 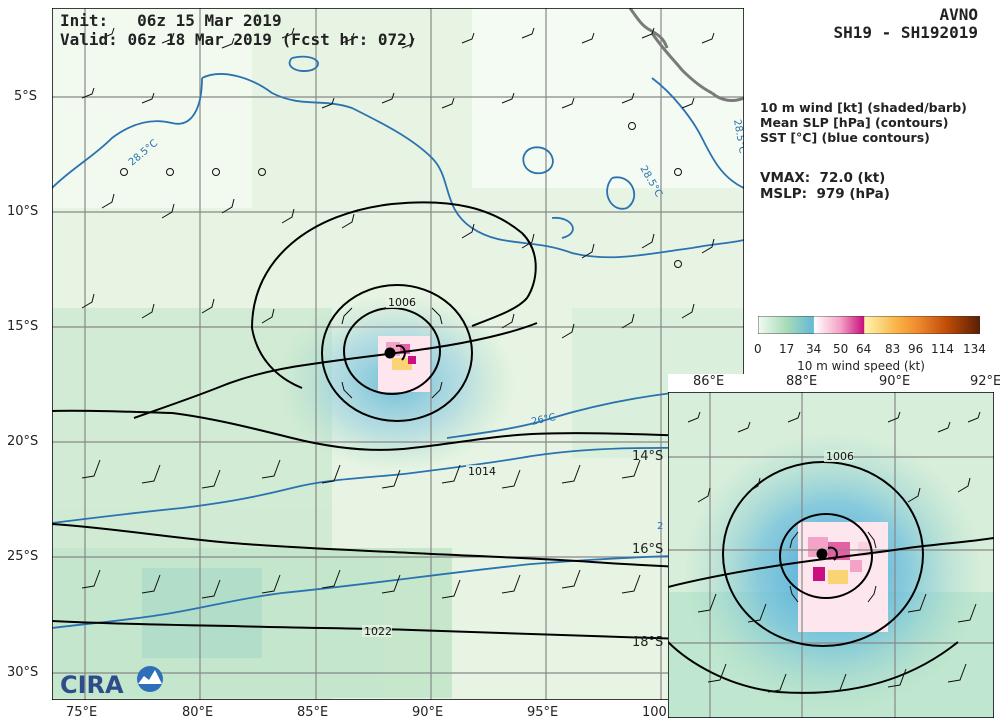 I want to click on inset-wind-barbs, so click(x=834, y=552).